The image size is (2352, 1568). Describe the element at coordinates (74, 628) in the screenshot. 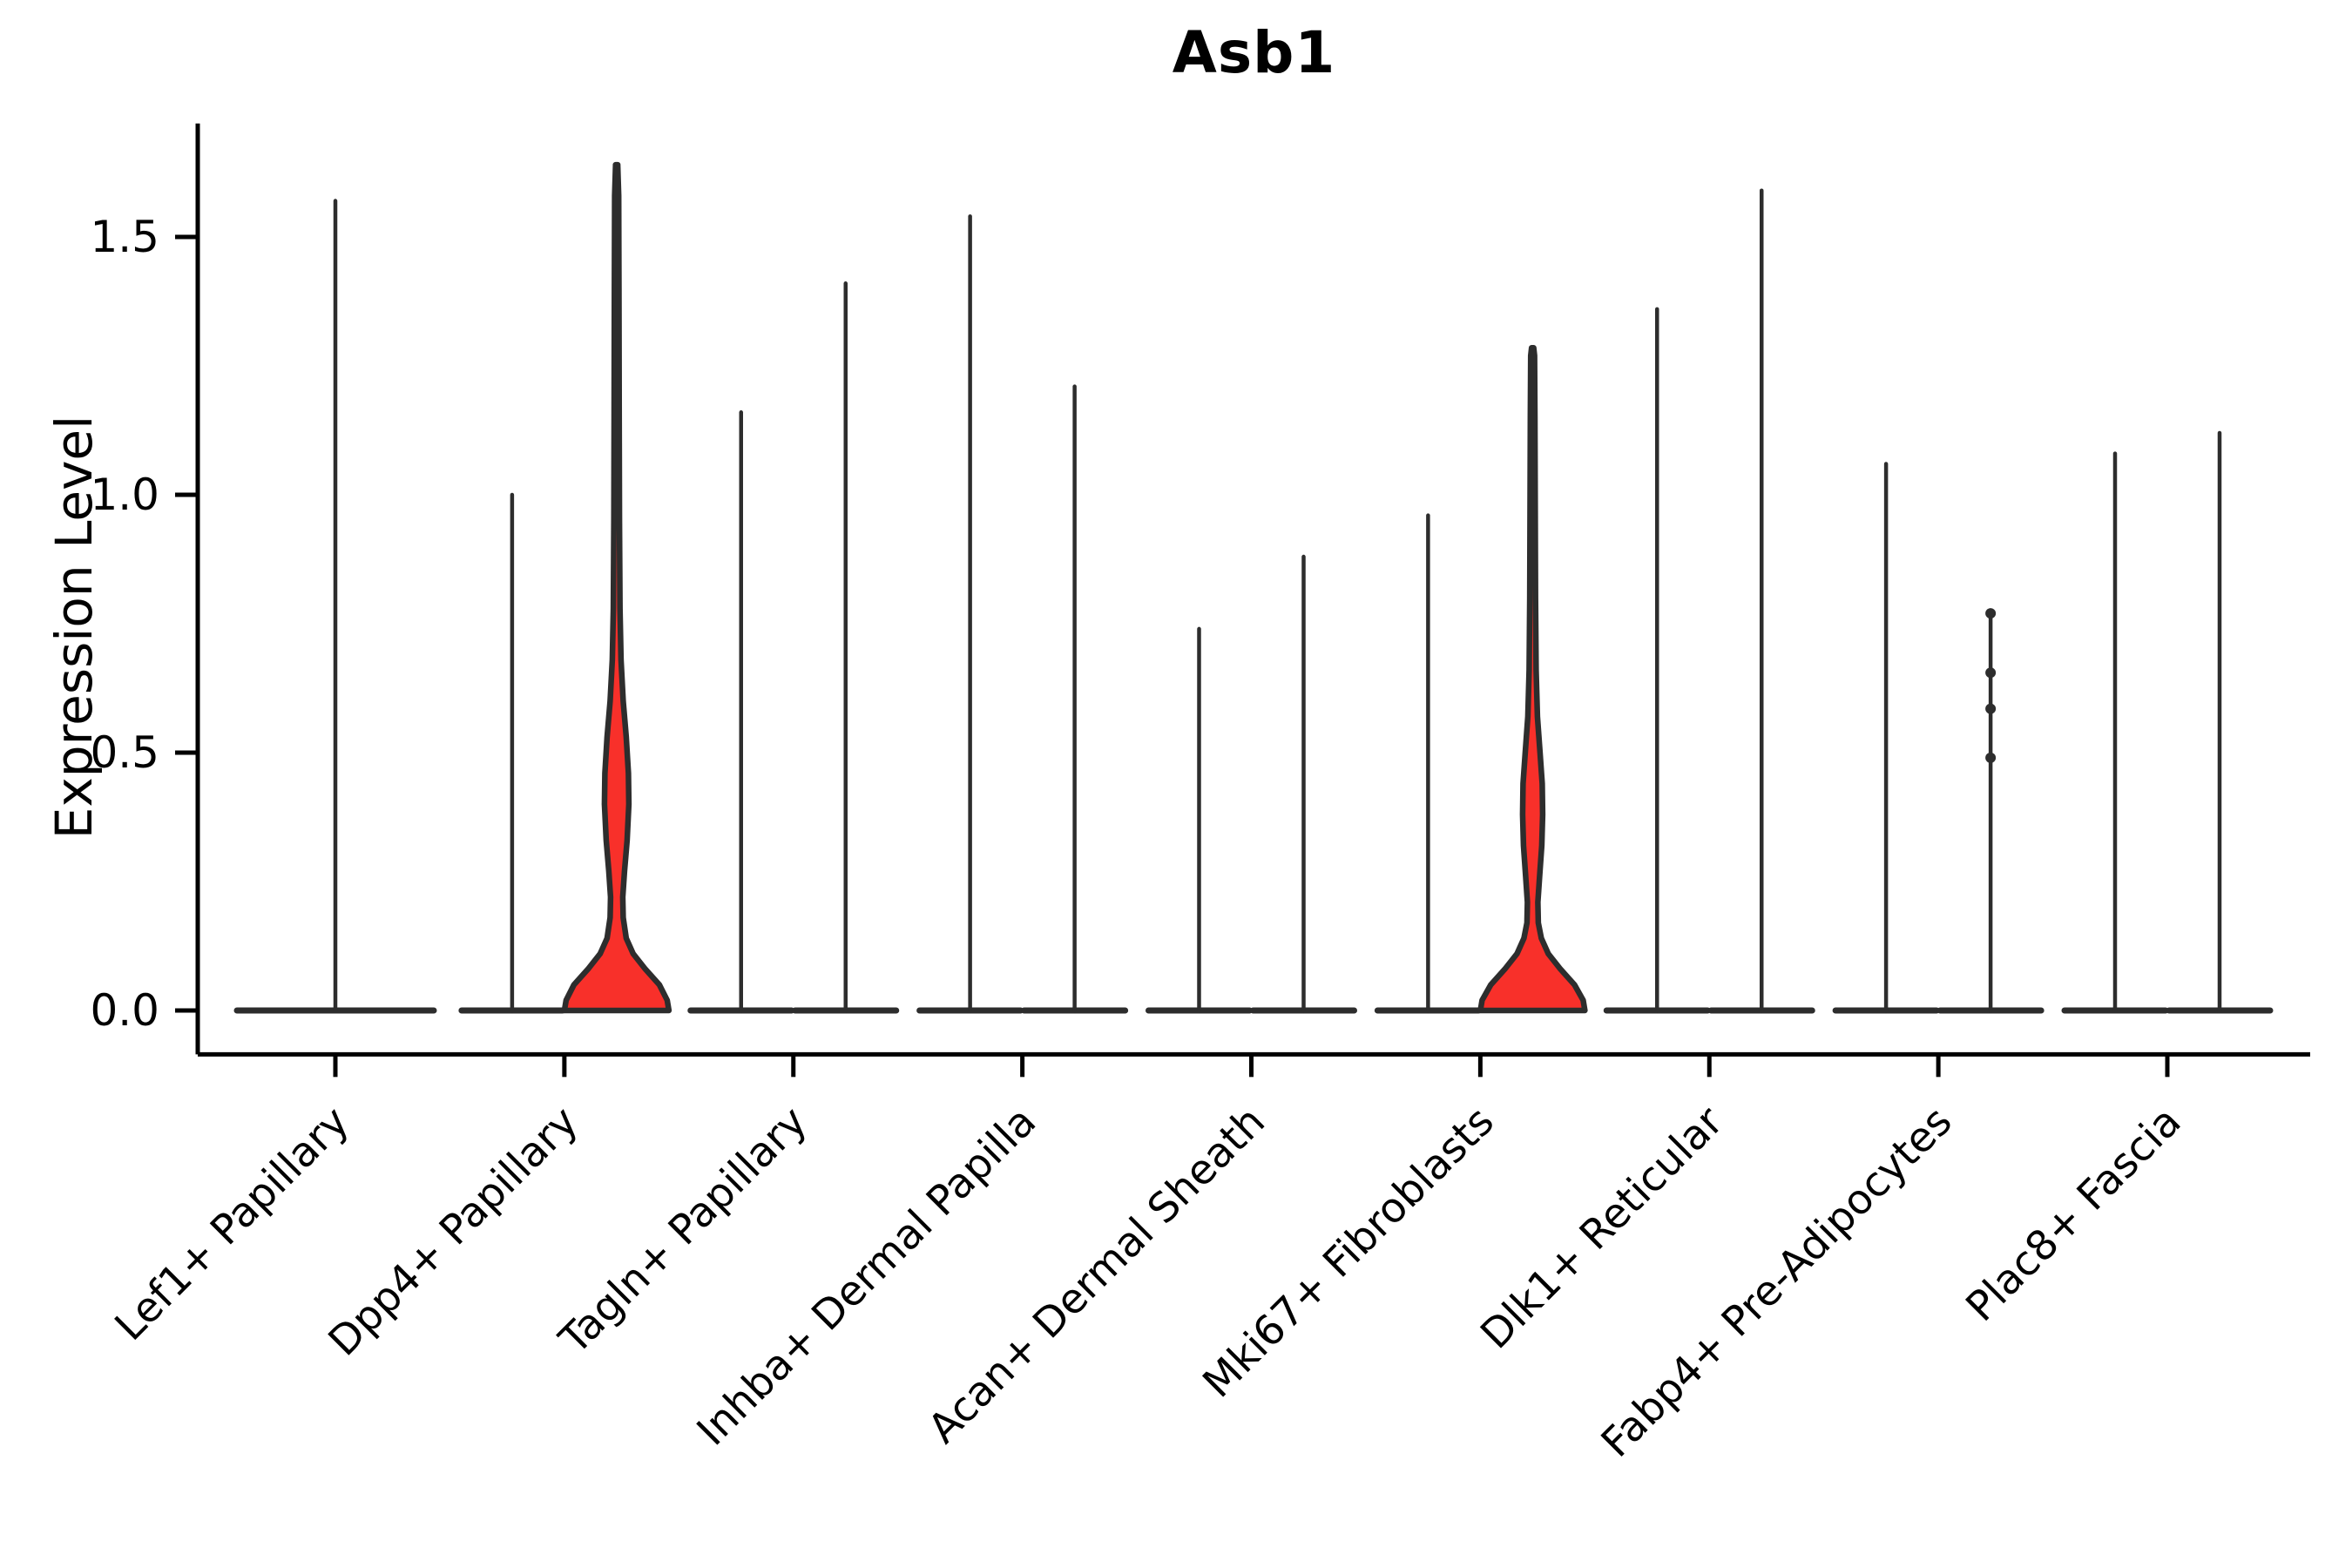

I see `y-axis-label: Expression Level` at that location.